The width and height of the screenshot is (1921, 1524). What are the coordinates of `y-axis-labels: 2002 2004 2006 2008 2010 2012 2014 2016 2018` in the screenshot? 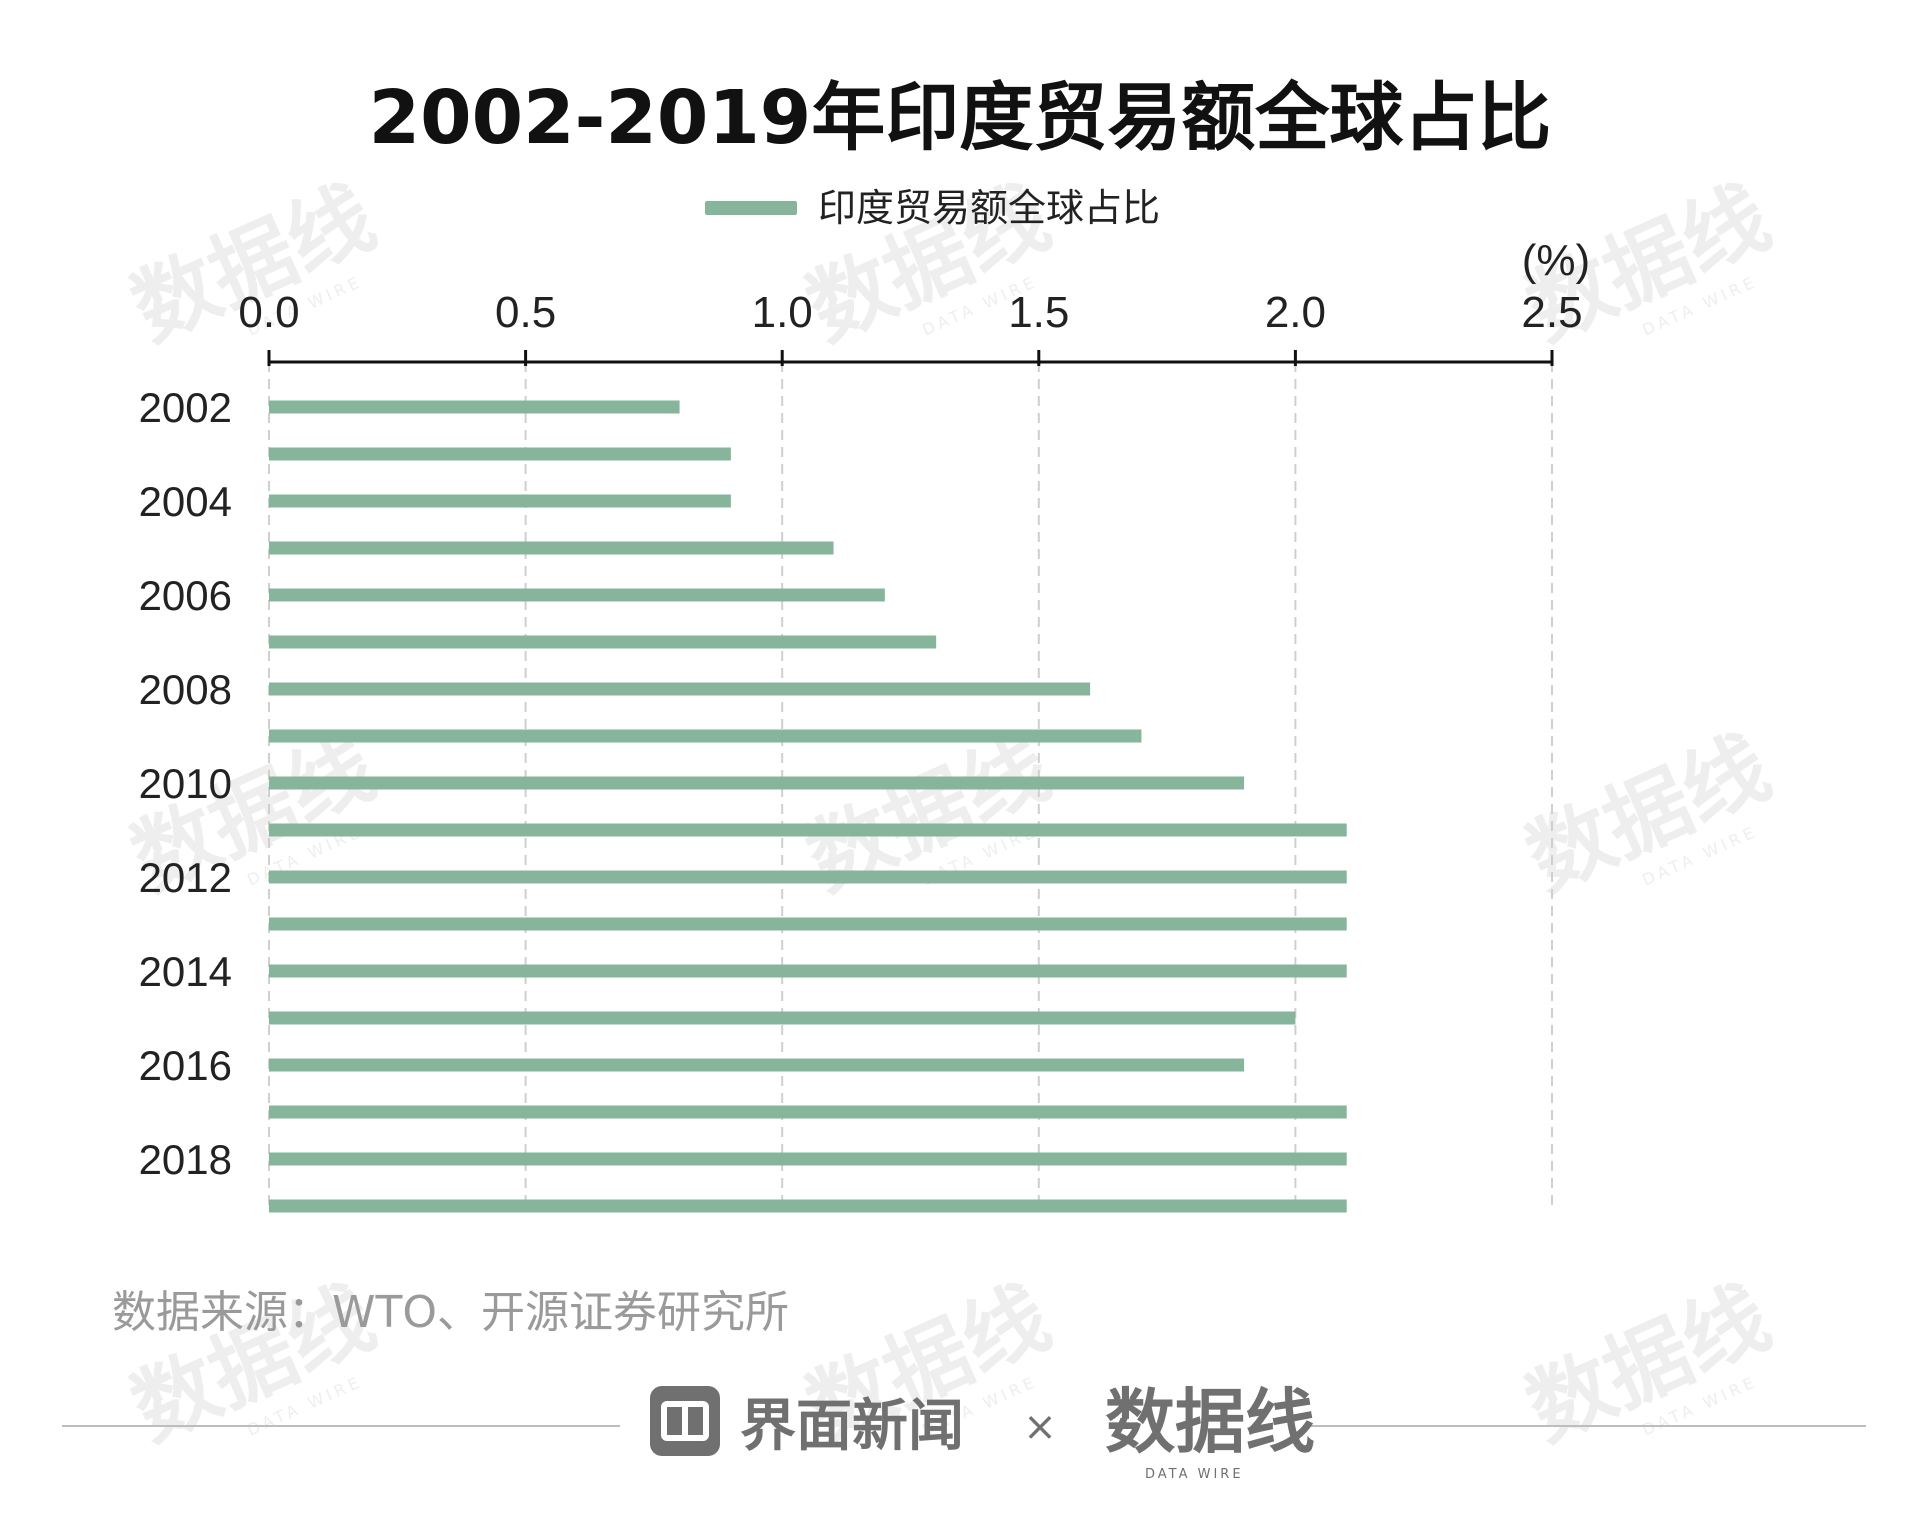 It's located at (185, 783).